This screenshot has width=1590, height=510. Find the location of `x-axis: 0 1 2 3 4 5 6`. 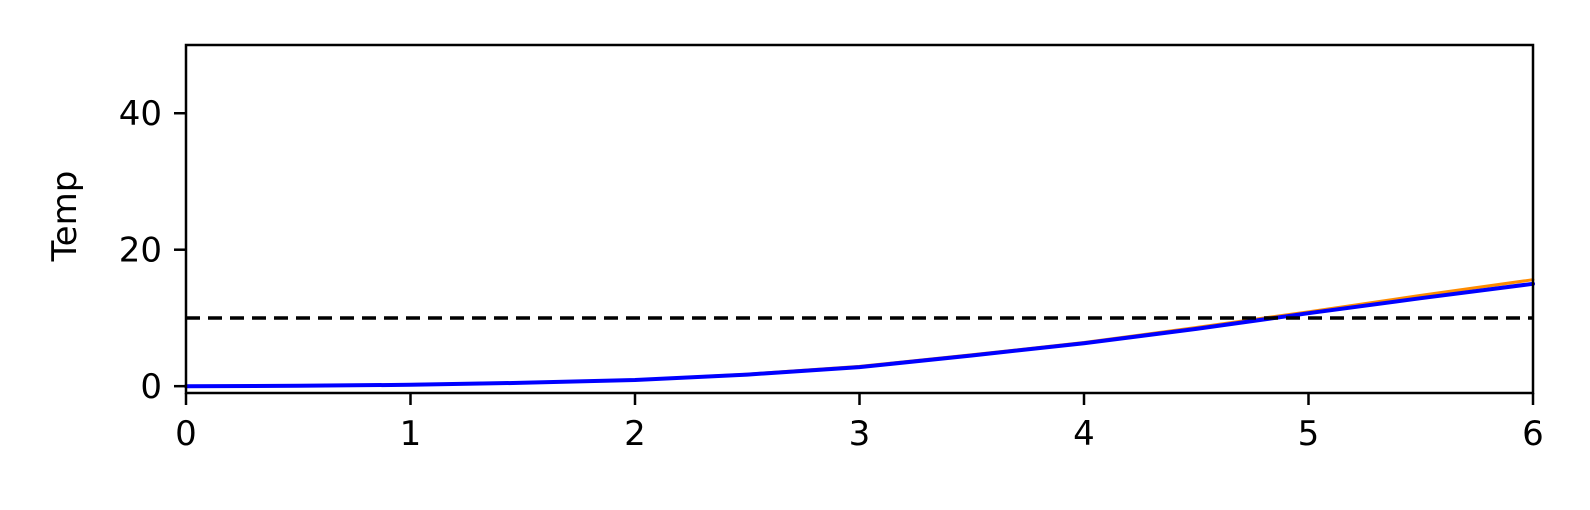

x-axis: 0 1 2 3 4 5 6 is located at coordinates (859, 423).